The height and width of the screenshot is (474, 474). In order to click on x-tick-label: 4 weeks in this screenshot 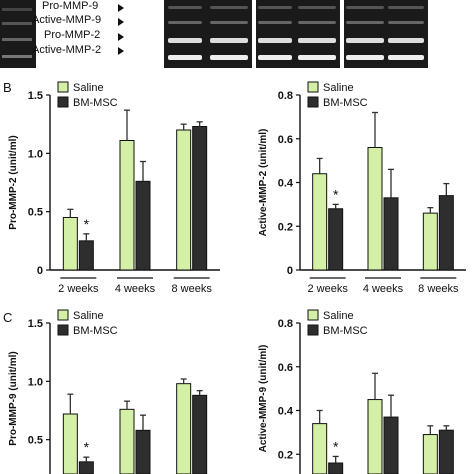, I will do `click(135, 289)`.